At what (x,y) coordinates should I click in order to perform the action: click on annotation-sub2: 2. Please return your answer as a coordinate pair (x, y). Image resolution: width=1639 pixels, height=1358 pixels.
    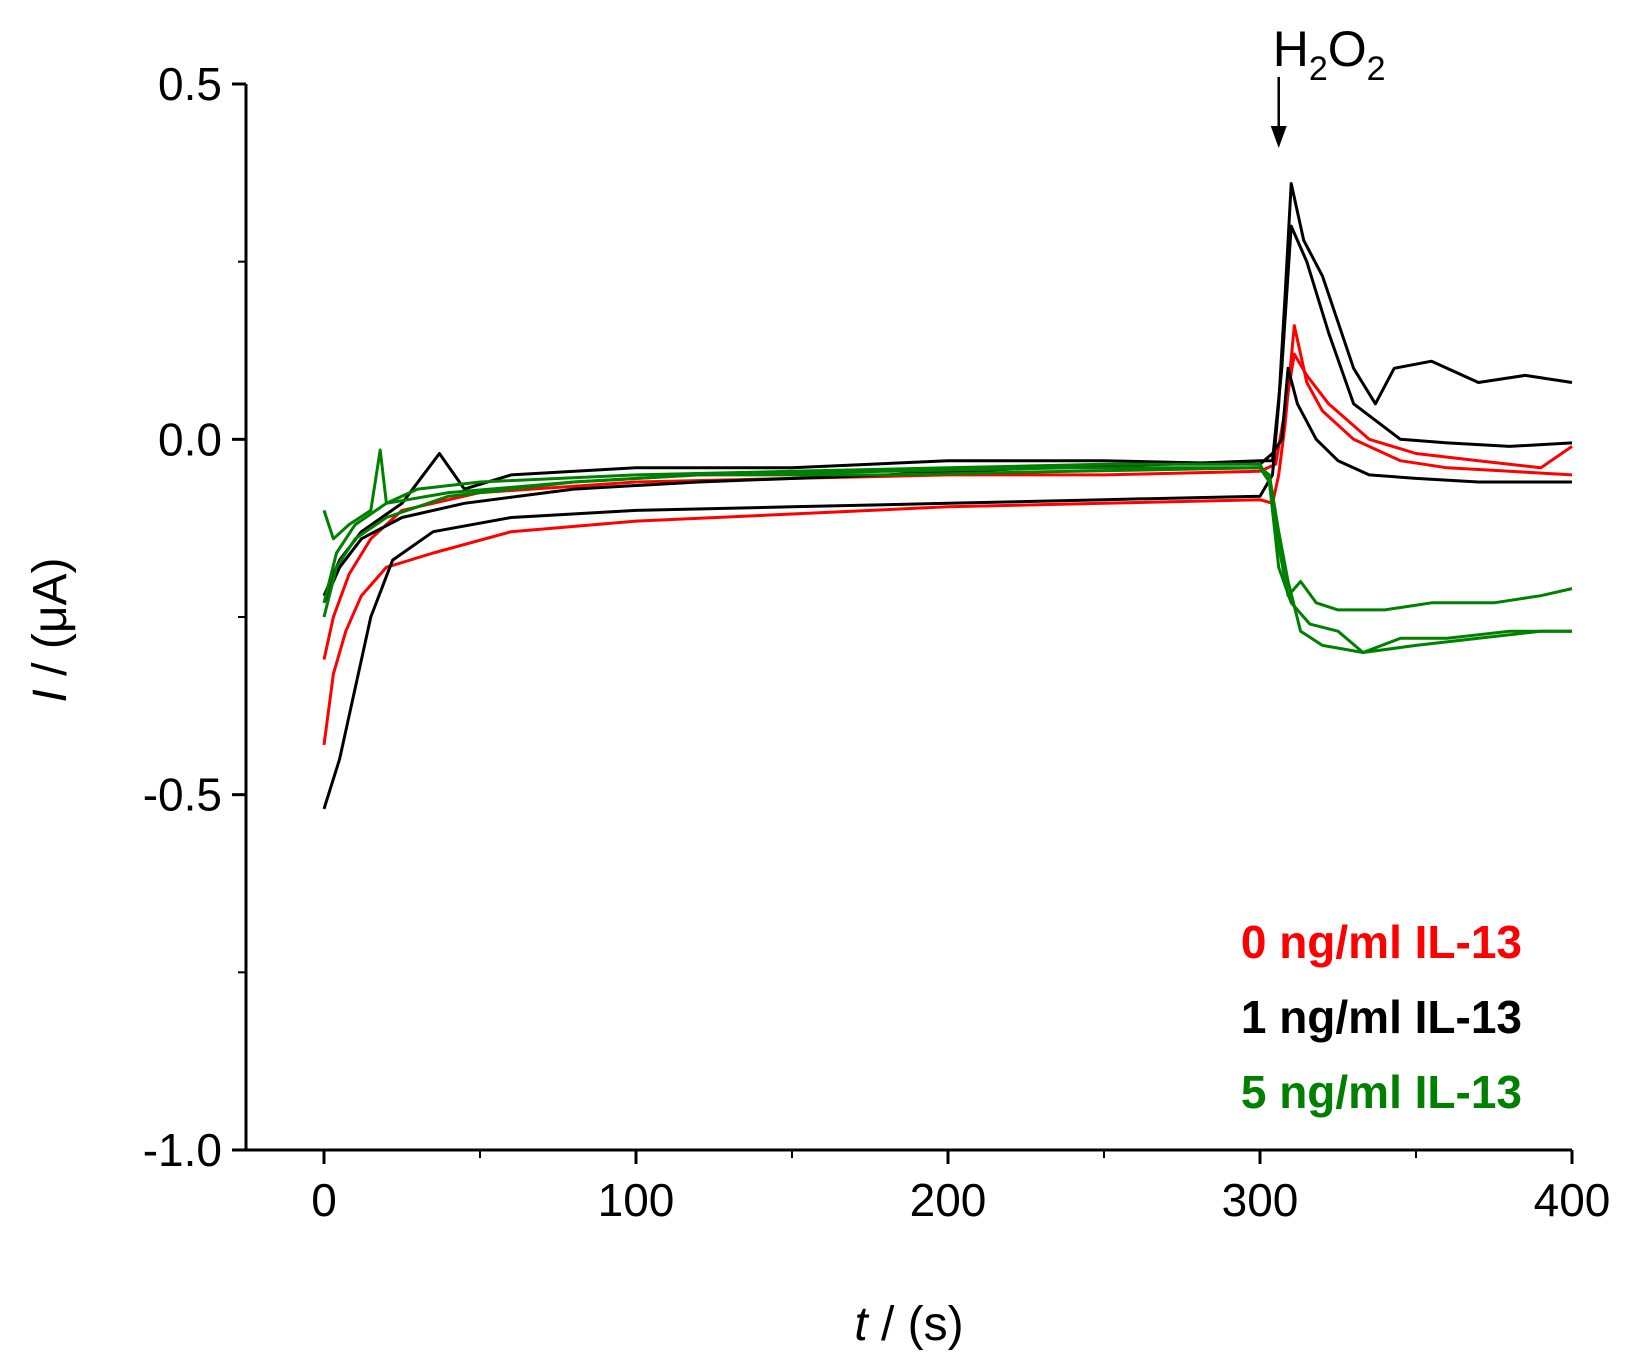
    Looking at the image, I should click on (1376, 69).